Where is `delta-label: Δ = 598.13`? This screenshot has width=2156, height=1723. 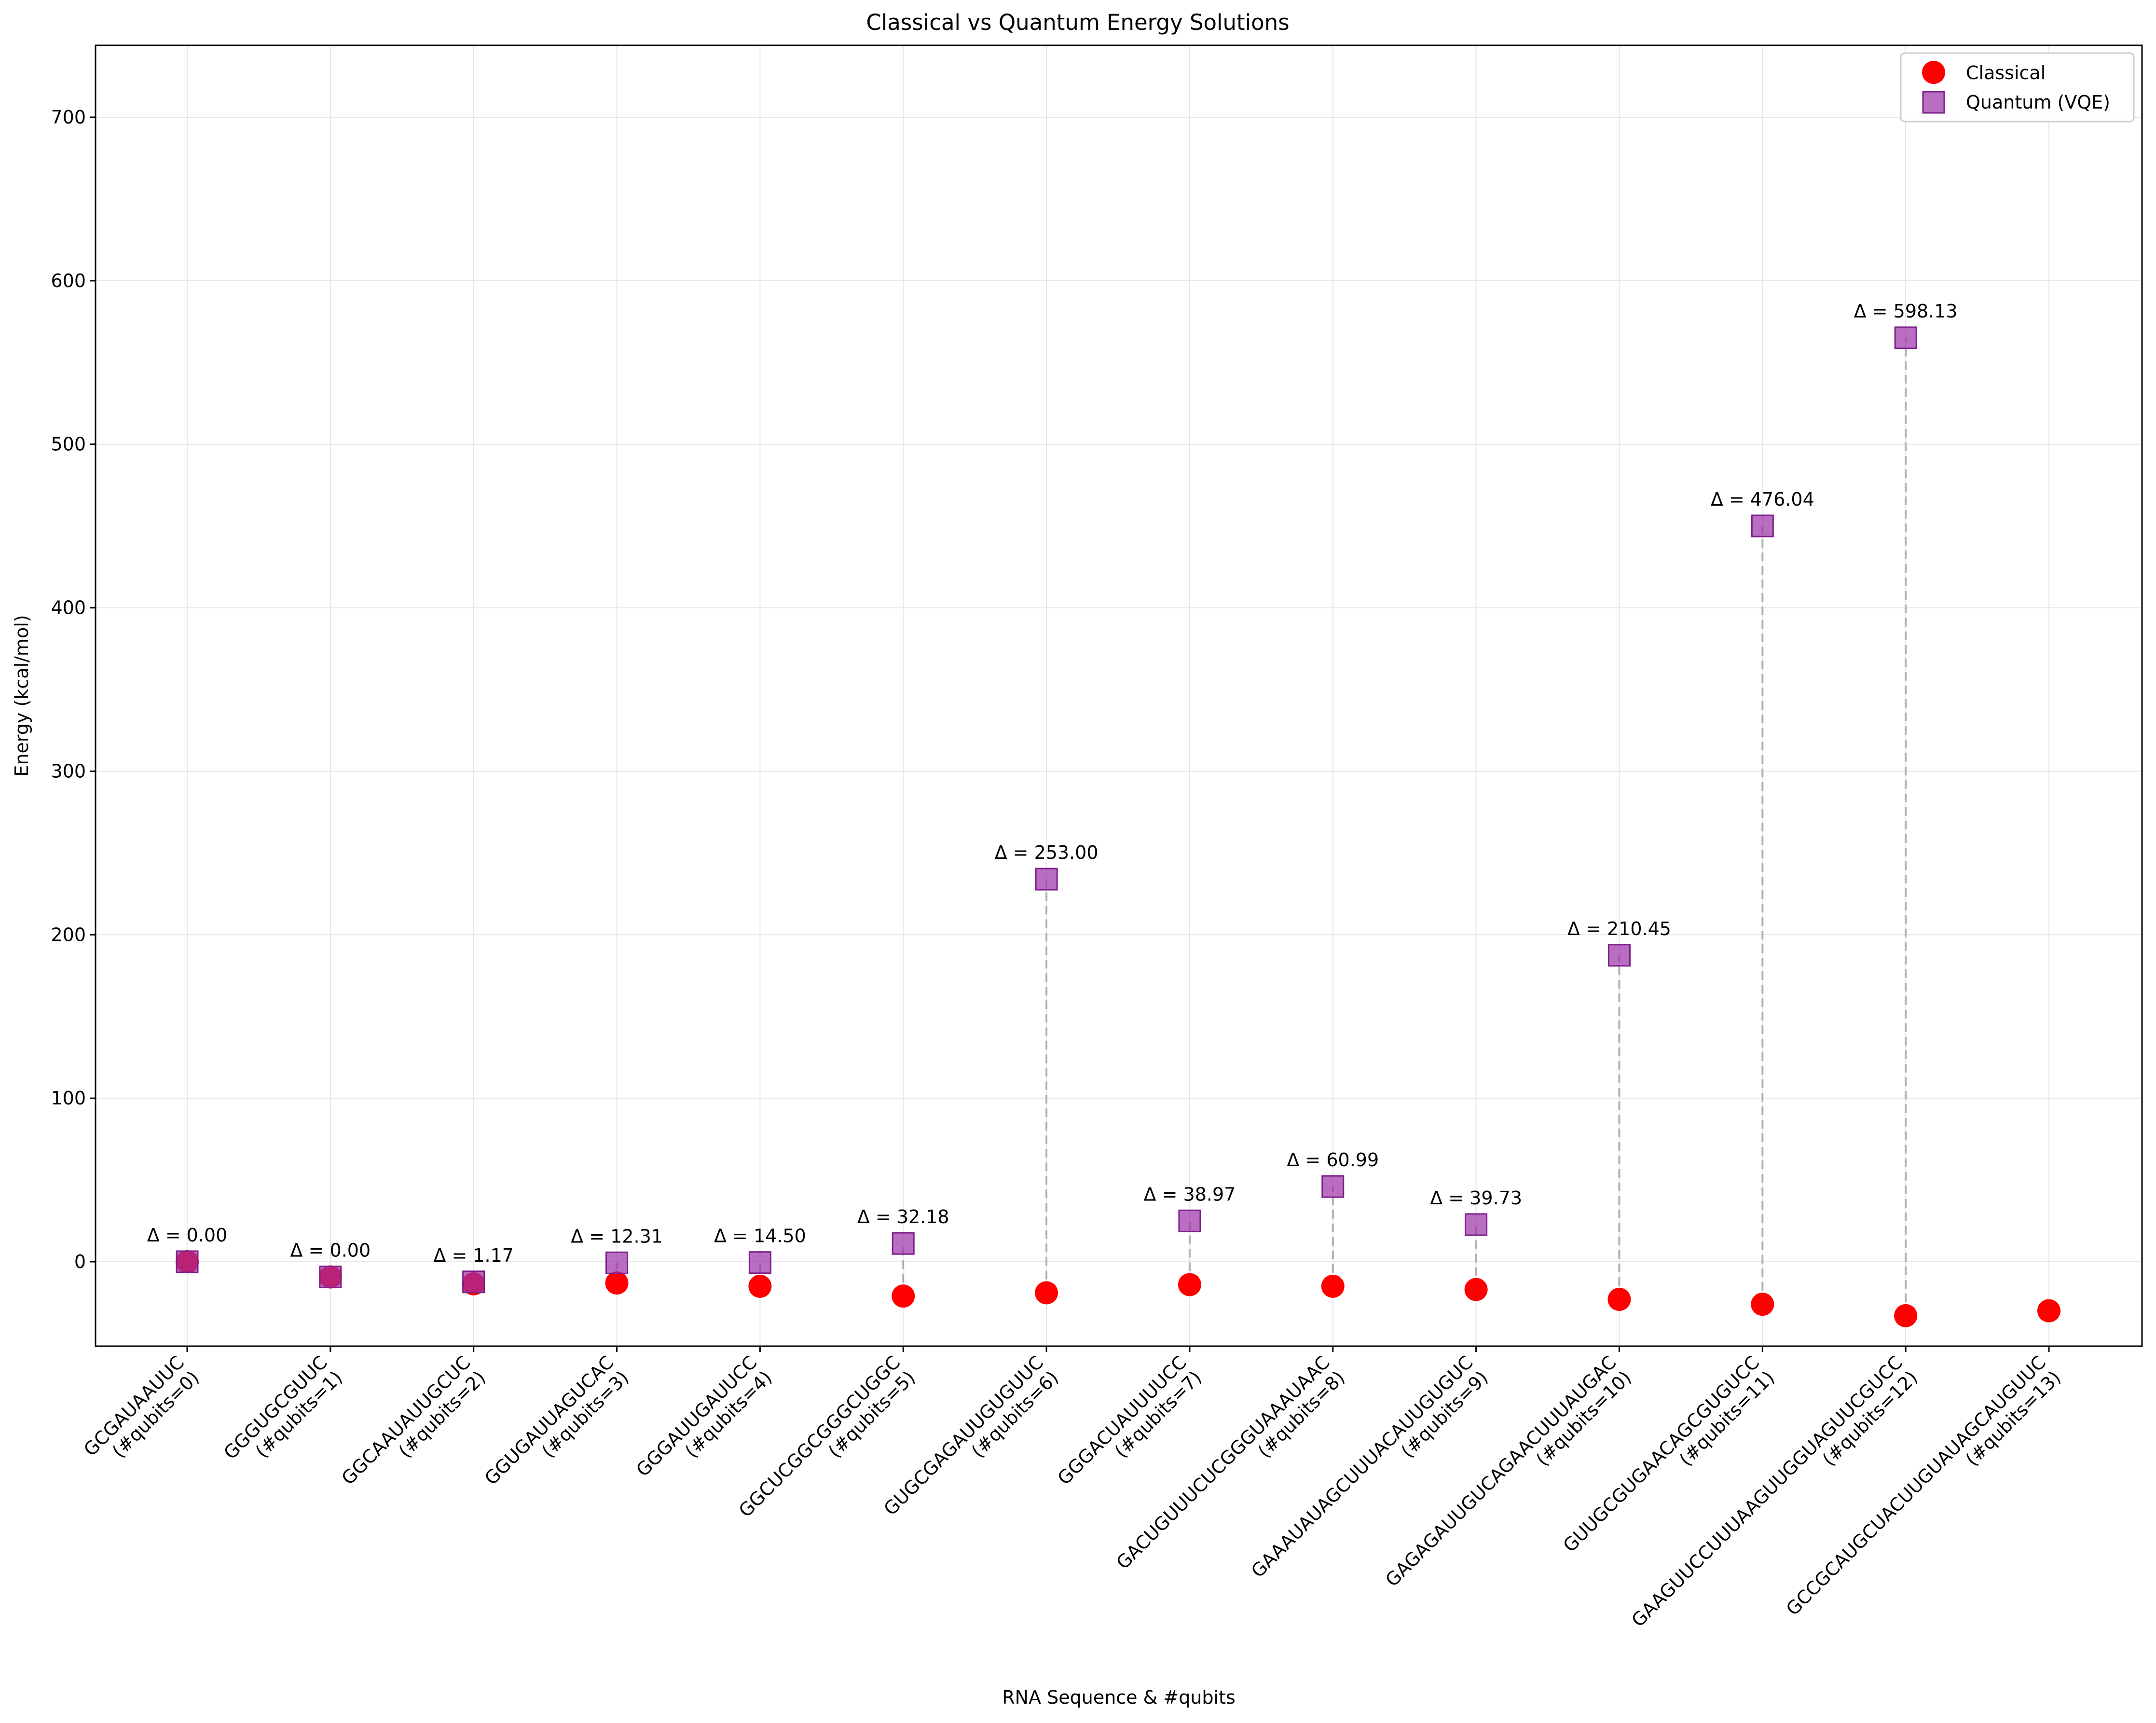
delta-label: Δ = 598.13 is located at coordinates (1906, 312).